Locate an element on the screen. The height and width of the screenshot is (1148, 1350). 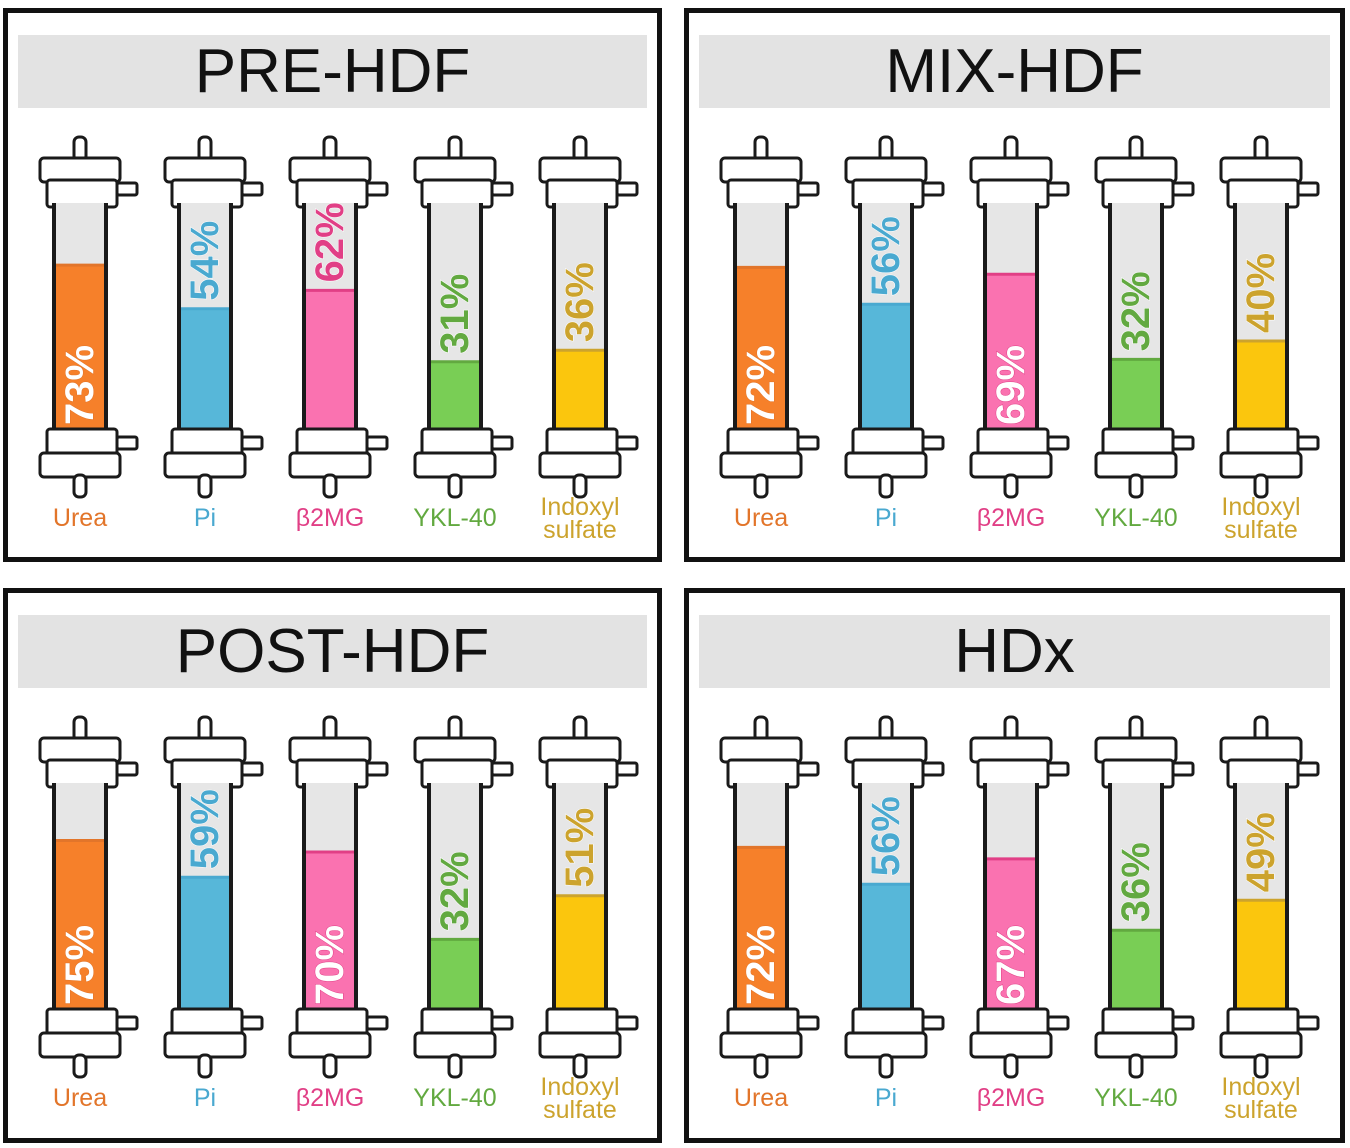
dialyzer-2mg: 69% β2MG is located at coordinates (1019, 333).